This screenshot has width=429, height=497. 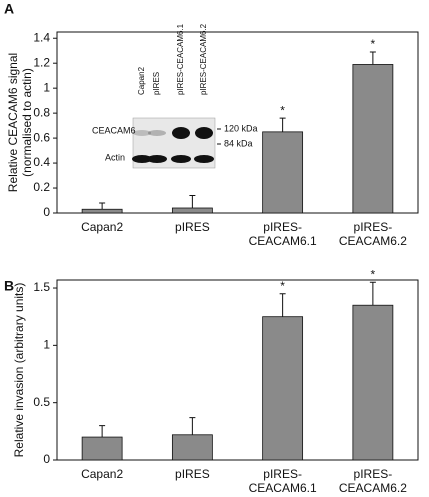 I want to click on y-axis-label: (normalised to actin), so click(x=27, y=122).